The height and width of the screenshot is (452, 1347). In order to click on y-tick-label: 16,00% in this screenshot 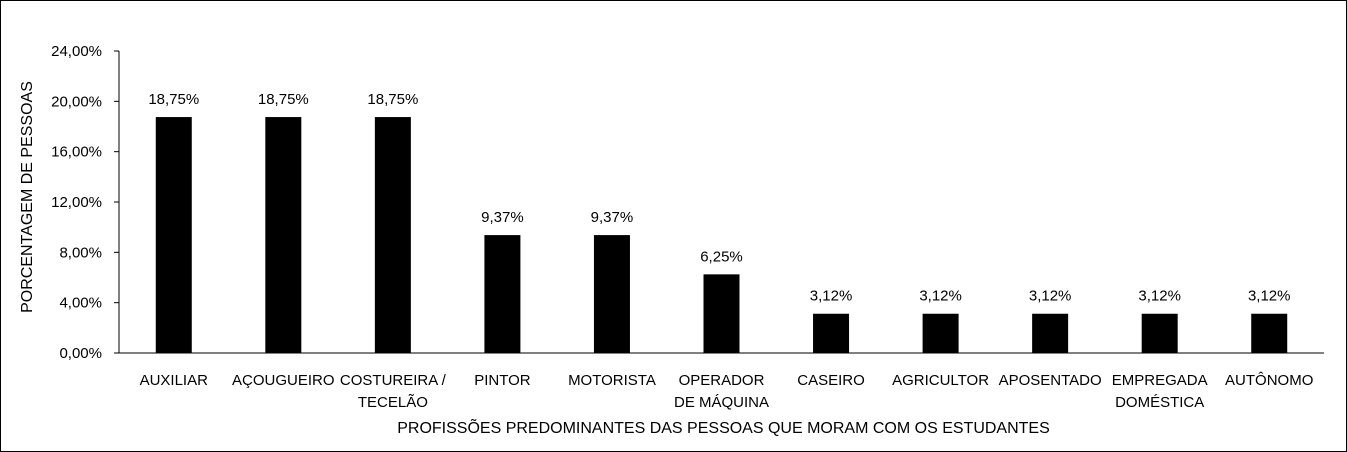, I will do `click(76, 152)`.